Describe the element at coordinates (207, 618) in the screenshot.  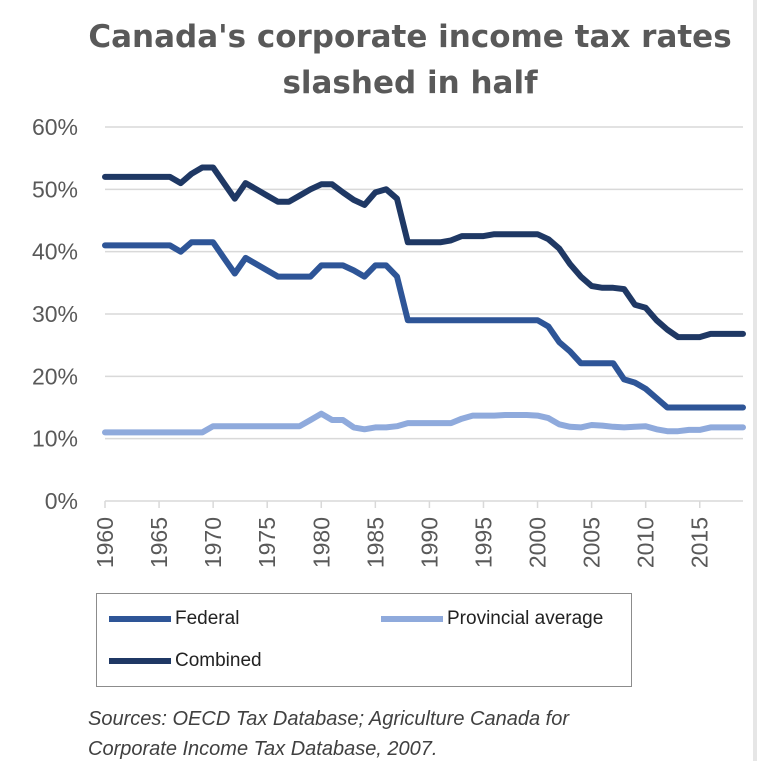
I see `legend-label-federal: Federal` at that location.